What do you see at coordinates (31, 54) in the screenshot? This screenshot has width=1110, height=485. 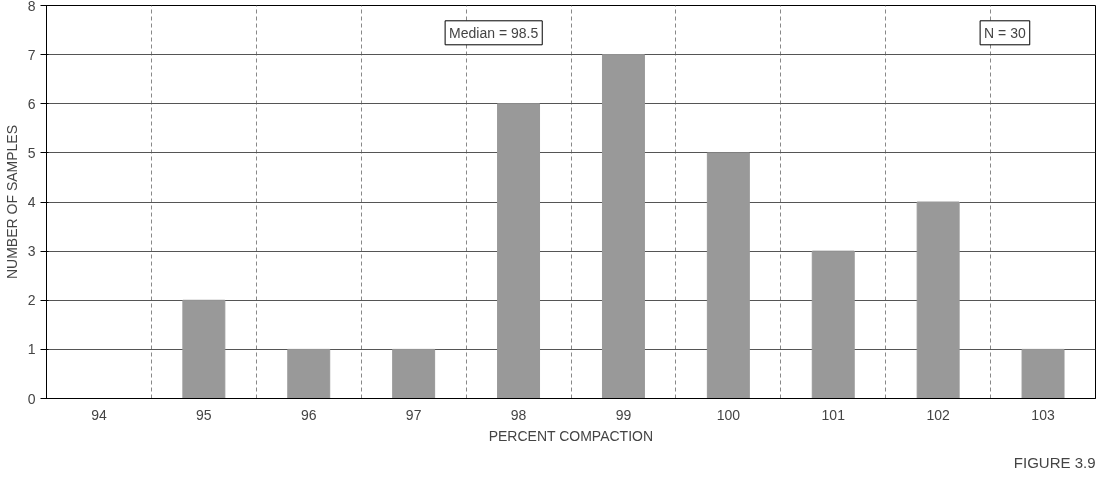 I see `y-tick-label: 7` at bounding box center [31, 54].